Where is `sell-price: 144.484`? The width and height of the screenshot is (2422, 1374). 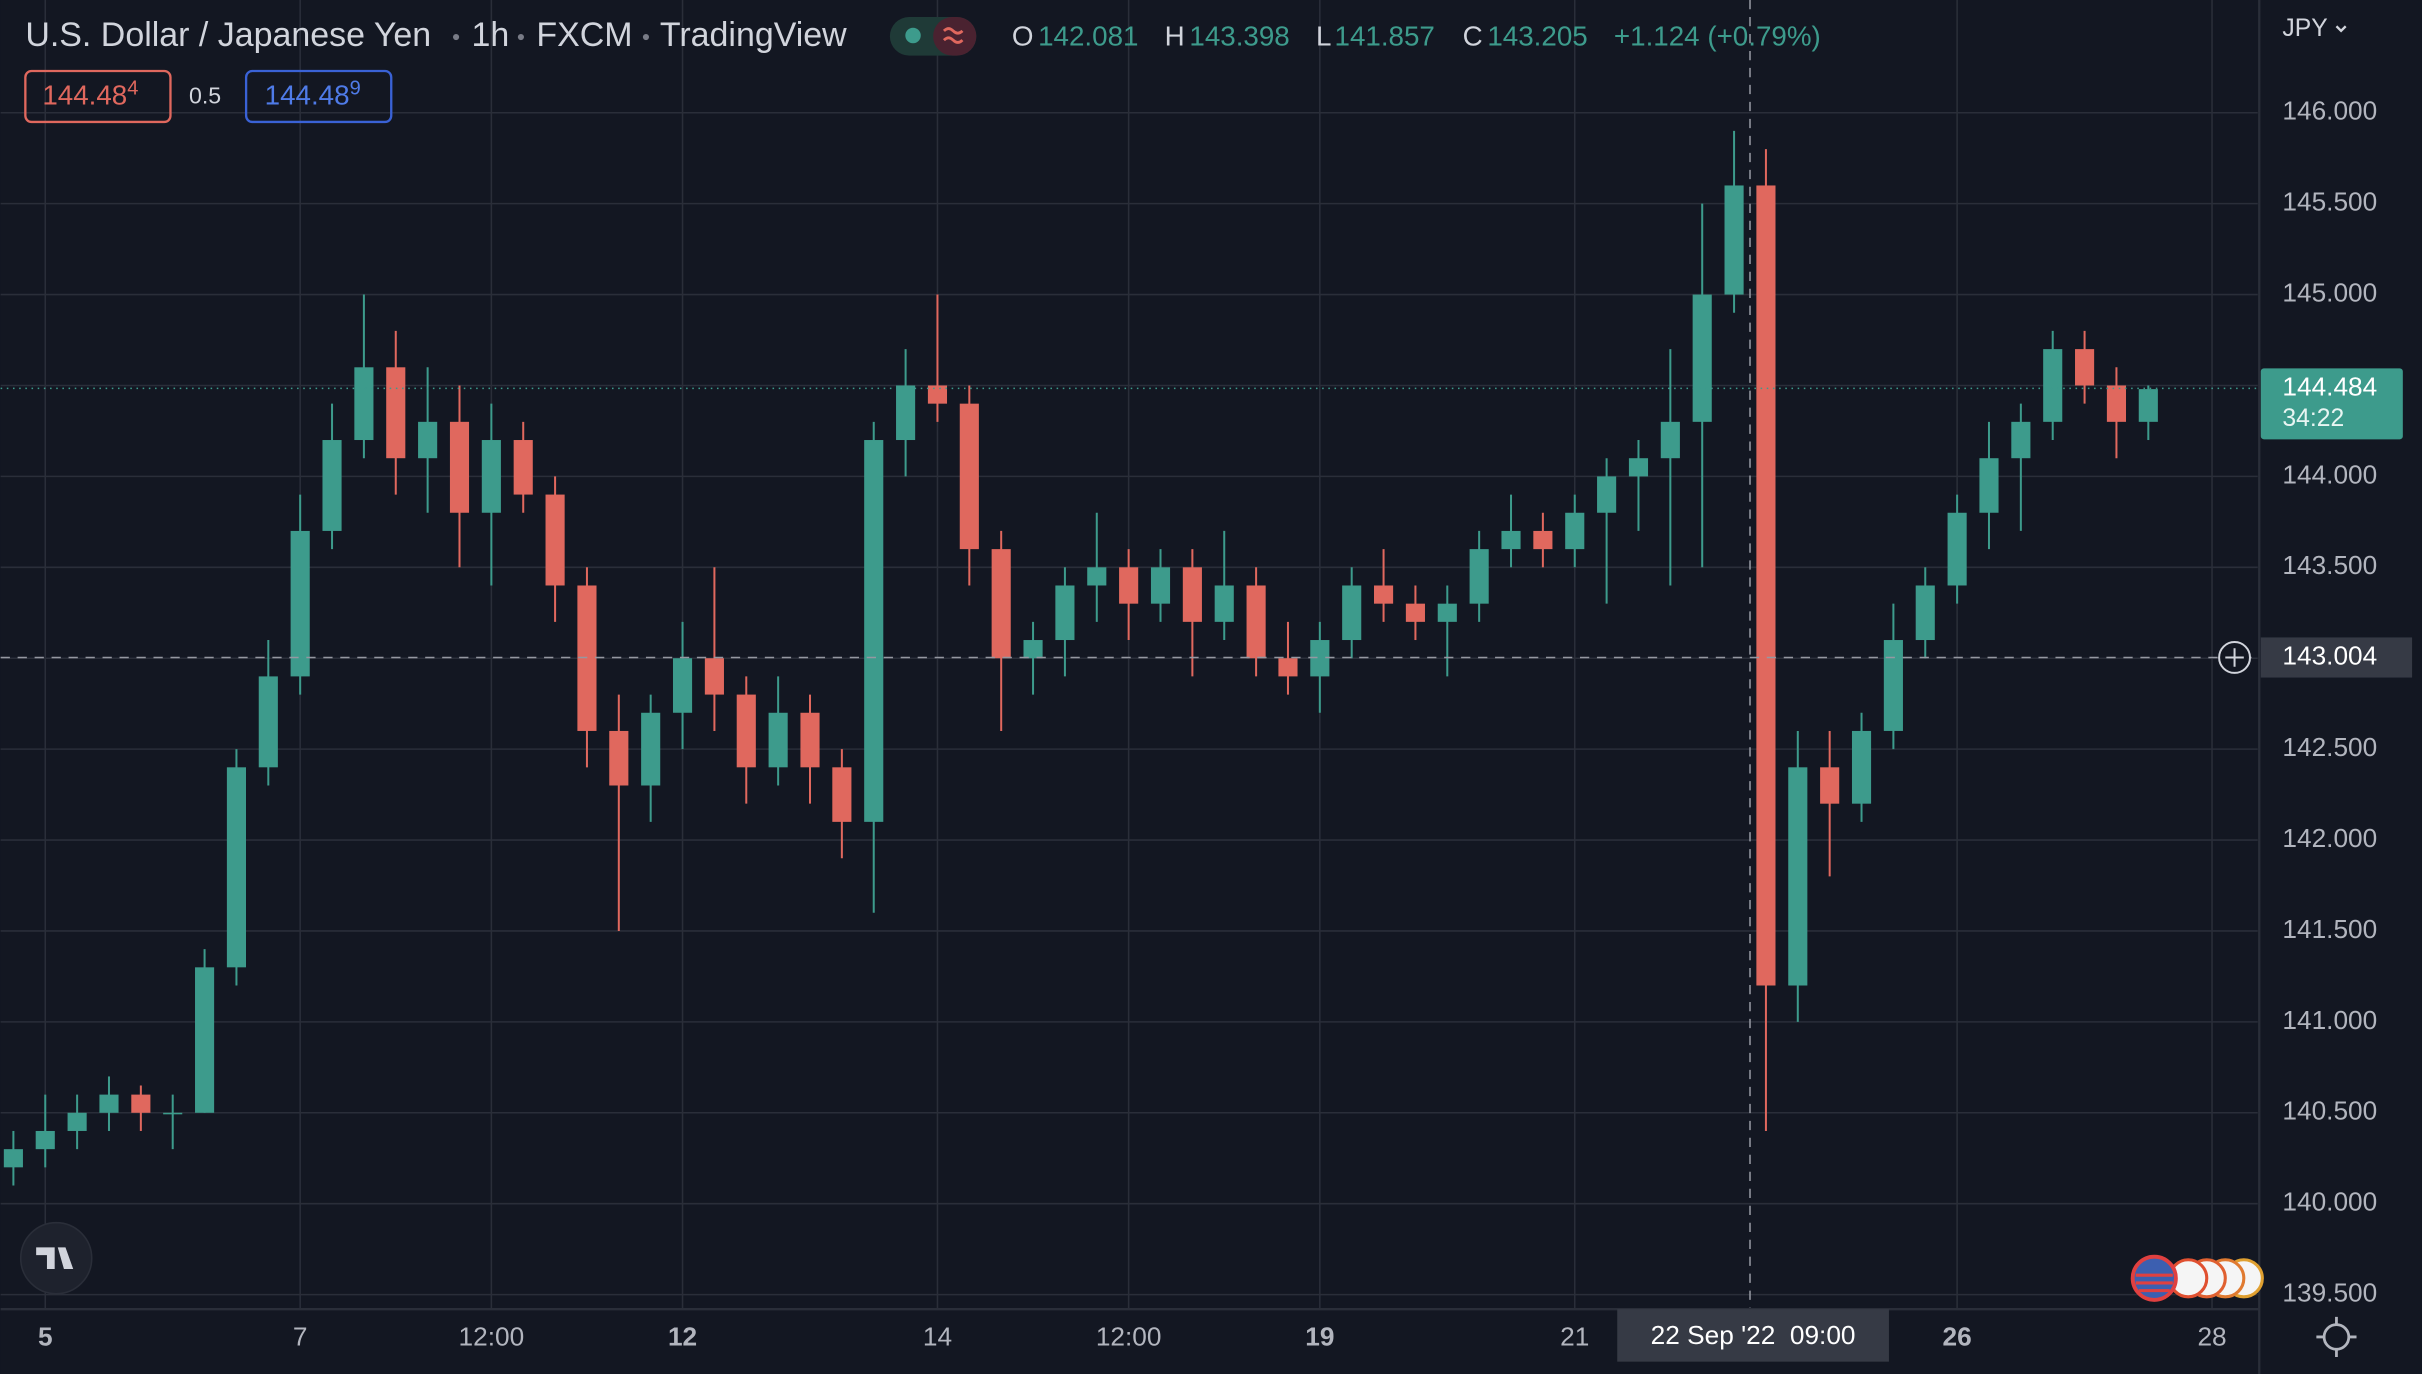
sell-price: 144.484 is located at coordinates (90, 94).